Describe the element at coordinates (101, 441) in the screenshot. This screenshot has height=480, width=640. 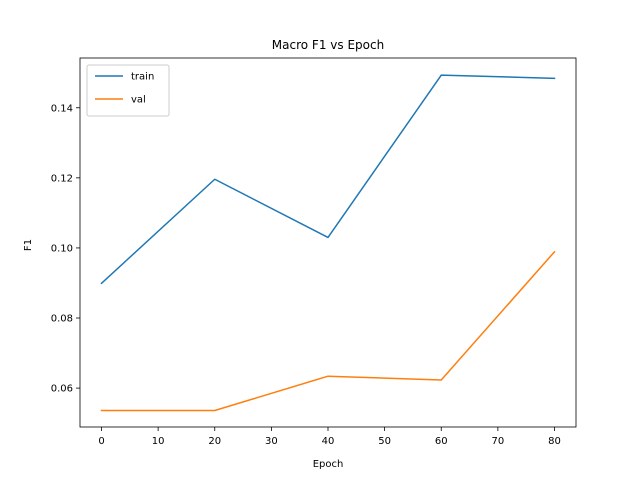
I see `x-tick-label: 0` at that location.